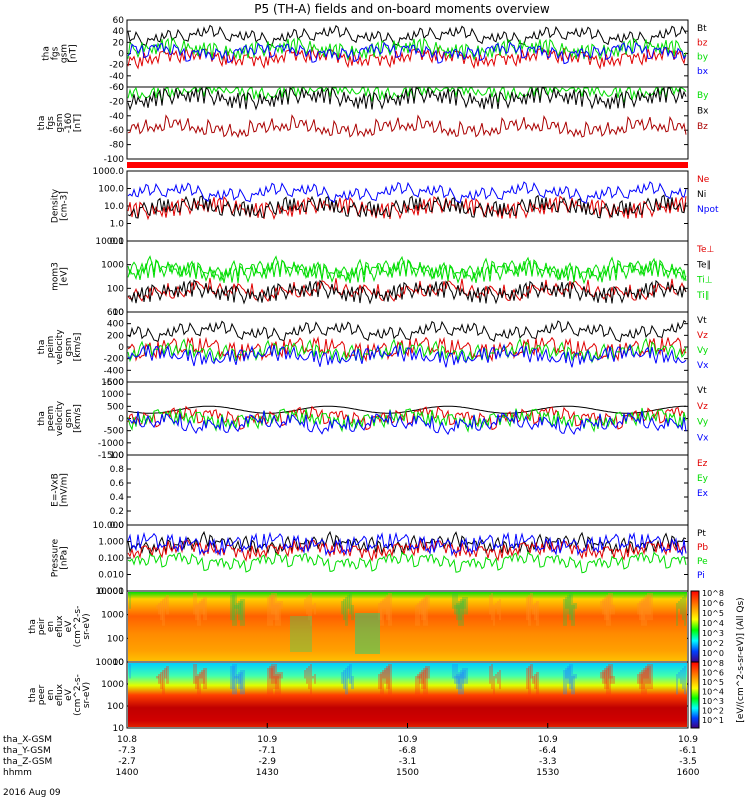  I want to click on legend-Bz: Bz, so click(702, 127).